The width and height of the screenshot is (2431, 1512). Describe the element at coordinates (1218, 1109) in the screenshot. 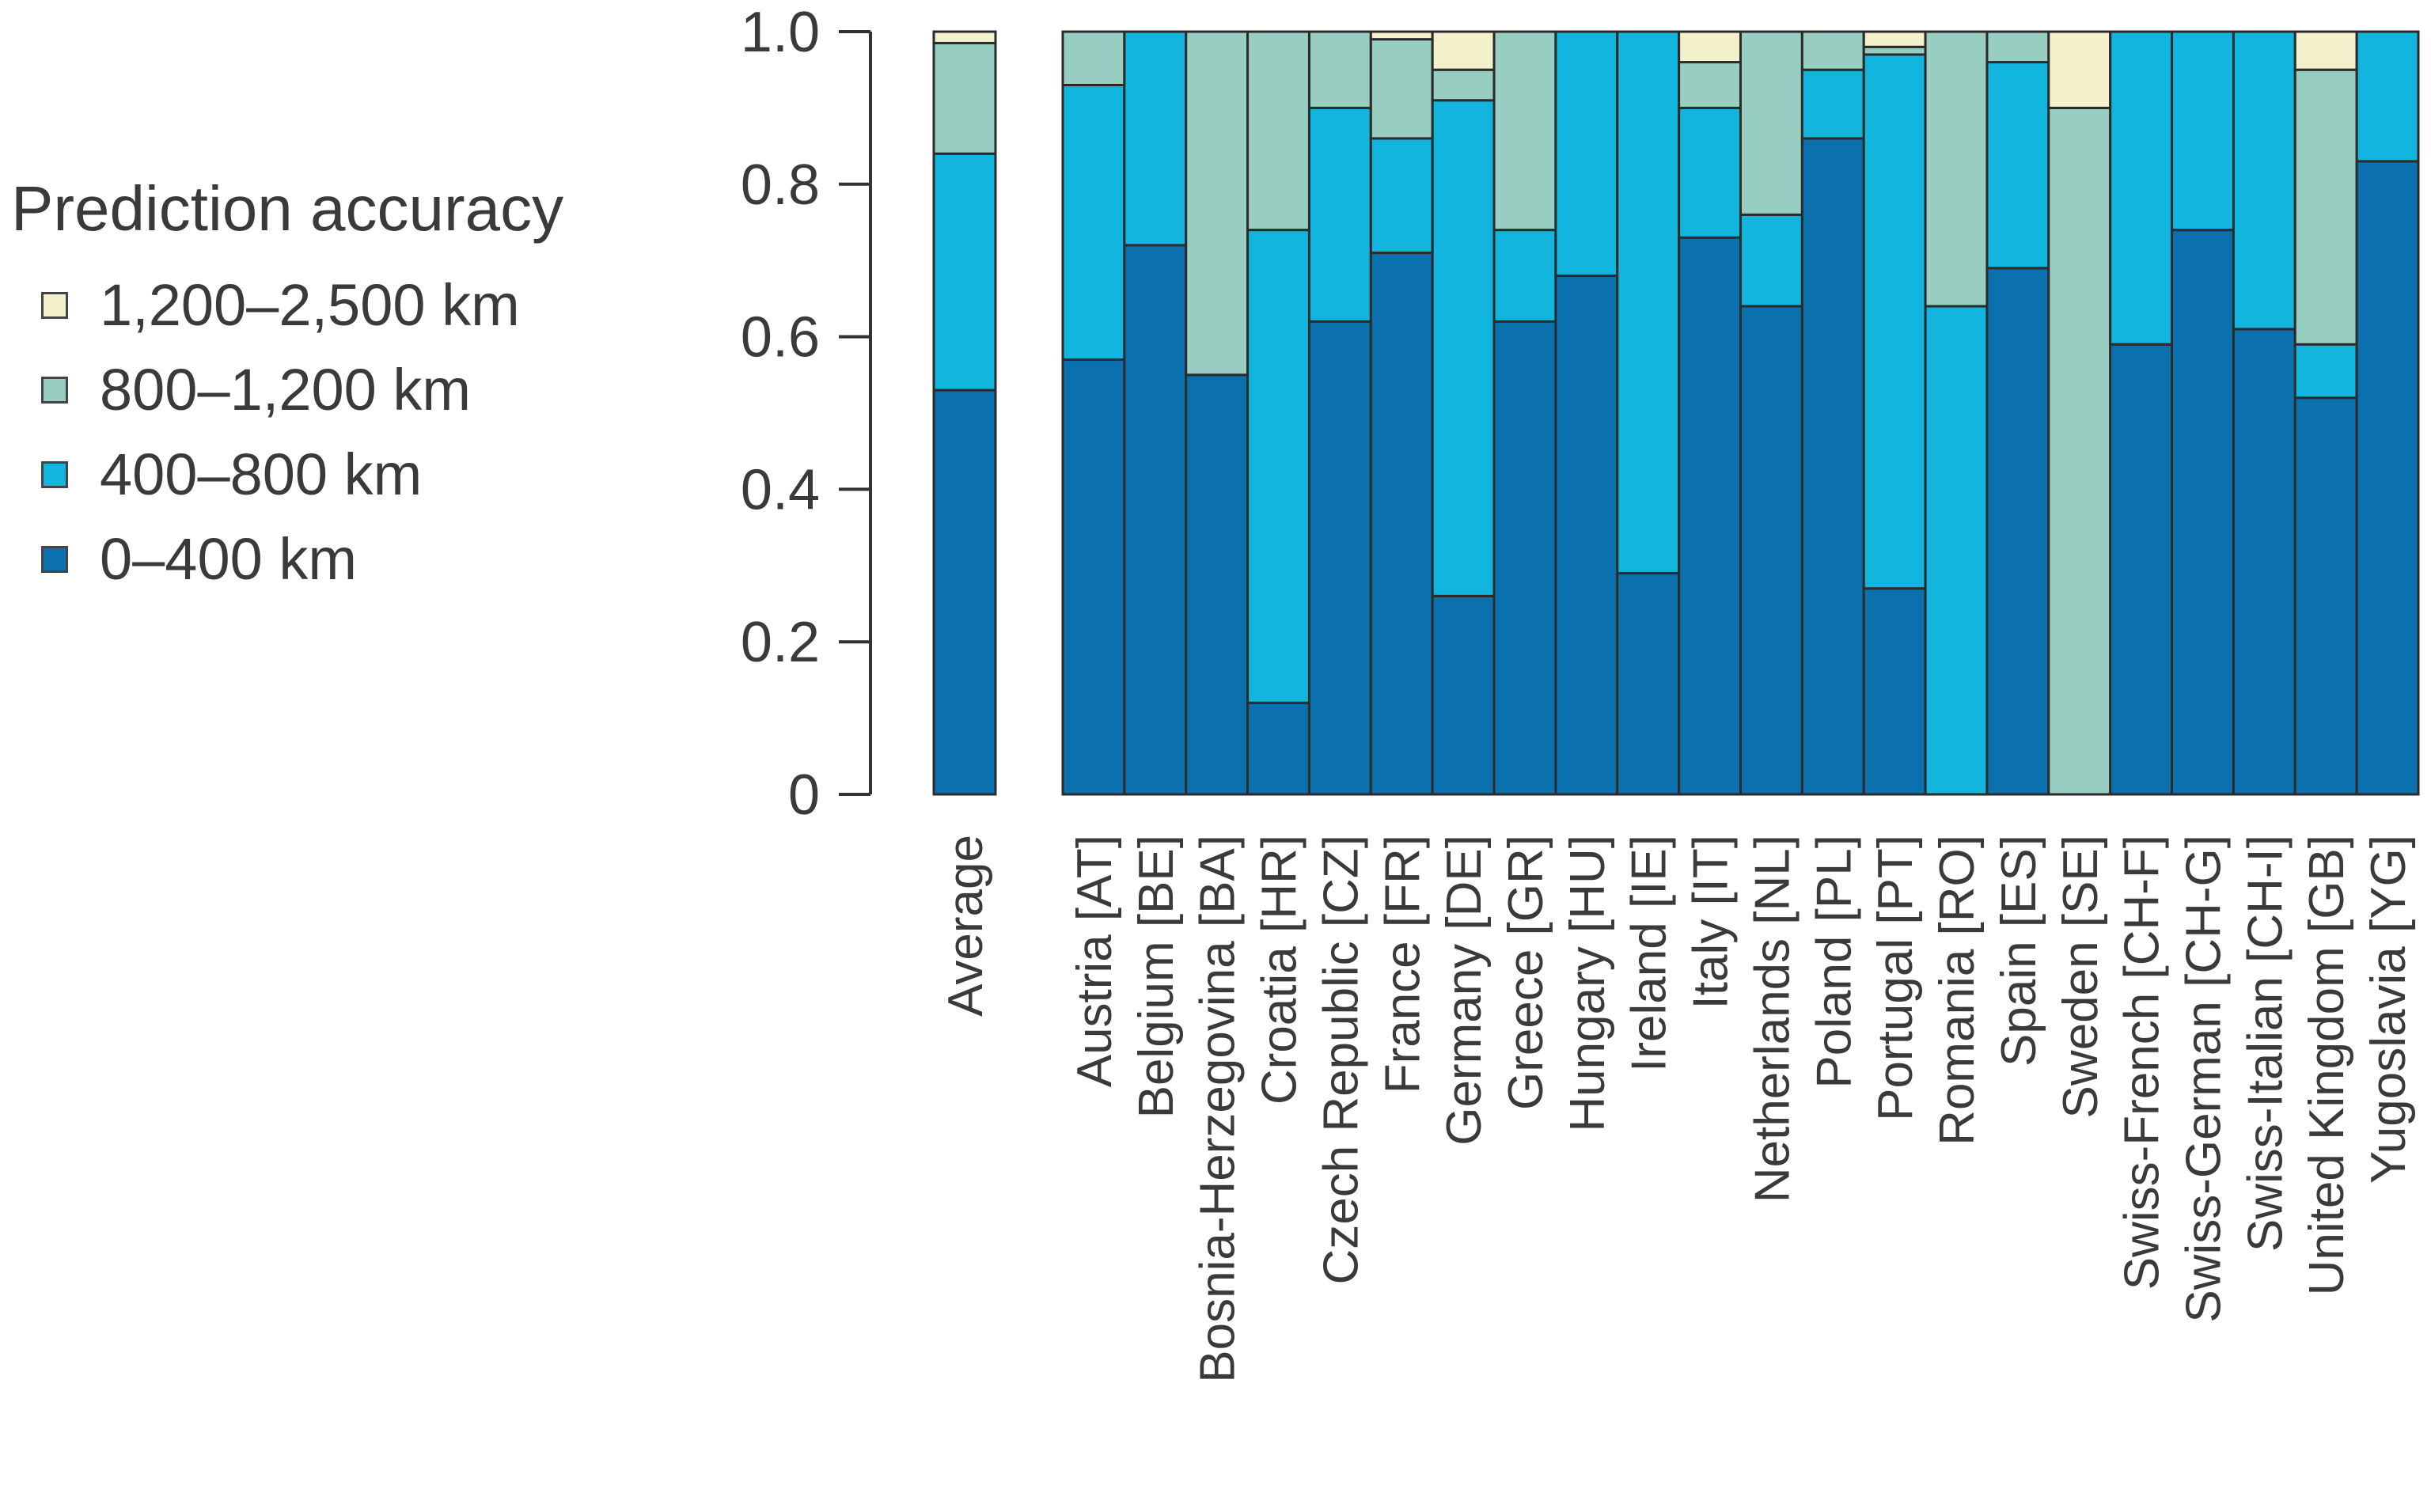

I see `category-label-bosnia-herzegovina-ba: Bosnia-Herzegovina [BA]` at that location.